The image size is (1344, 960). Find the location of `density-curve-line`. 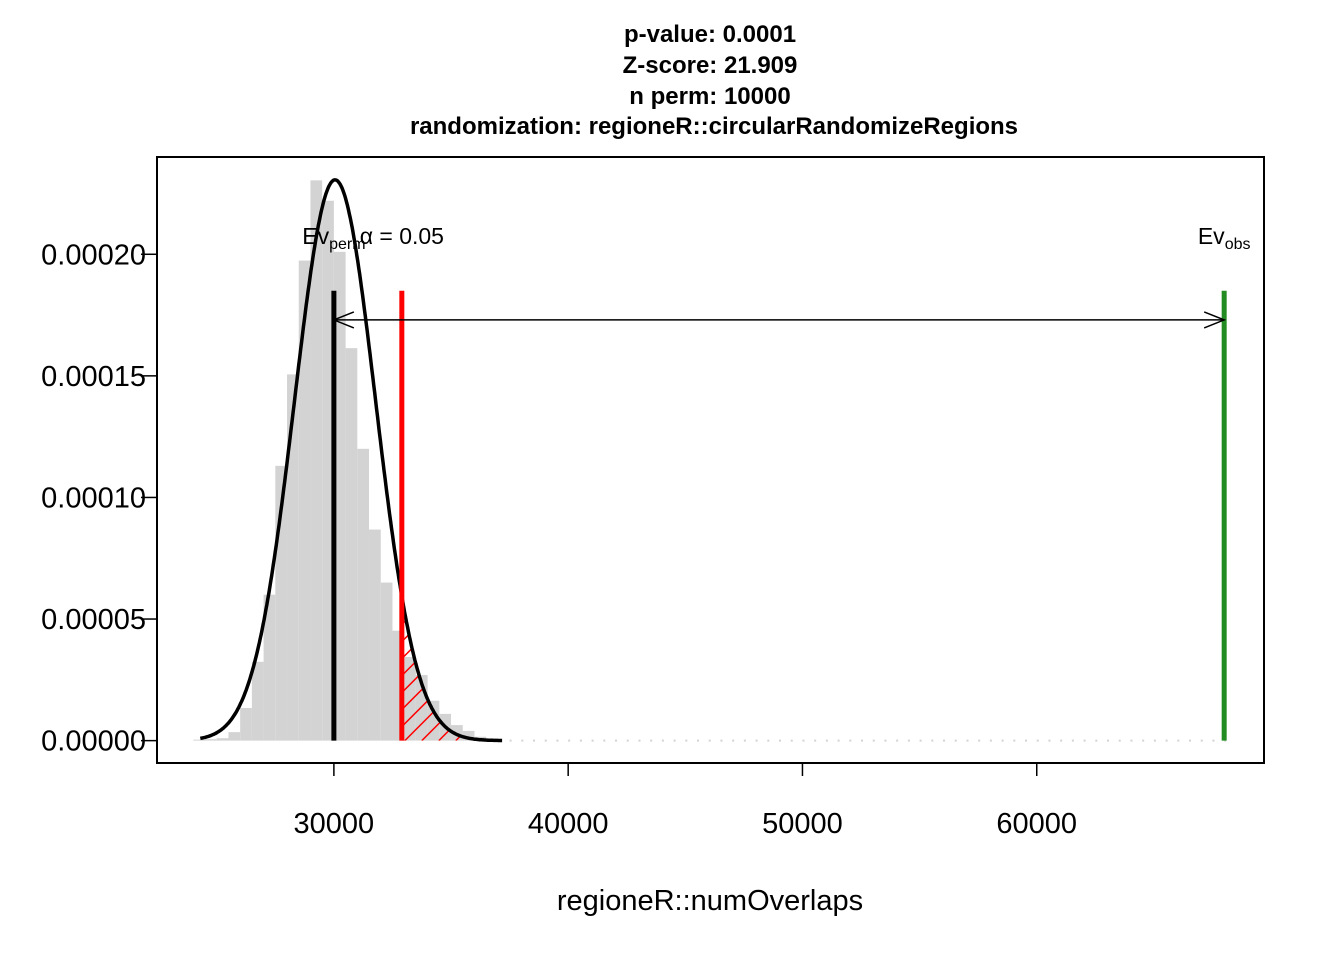

density-curve-line is located at coordinates (351, 460).